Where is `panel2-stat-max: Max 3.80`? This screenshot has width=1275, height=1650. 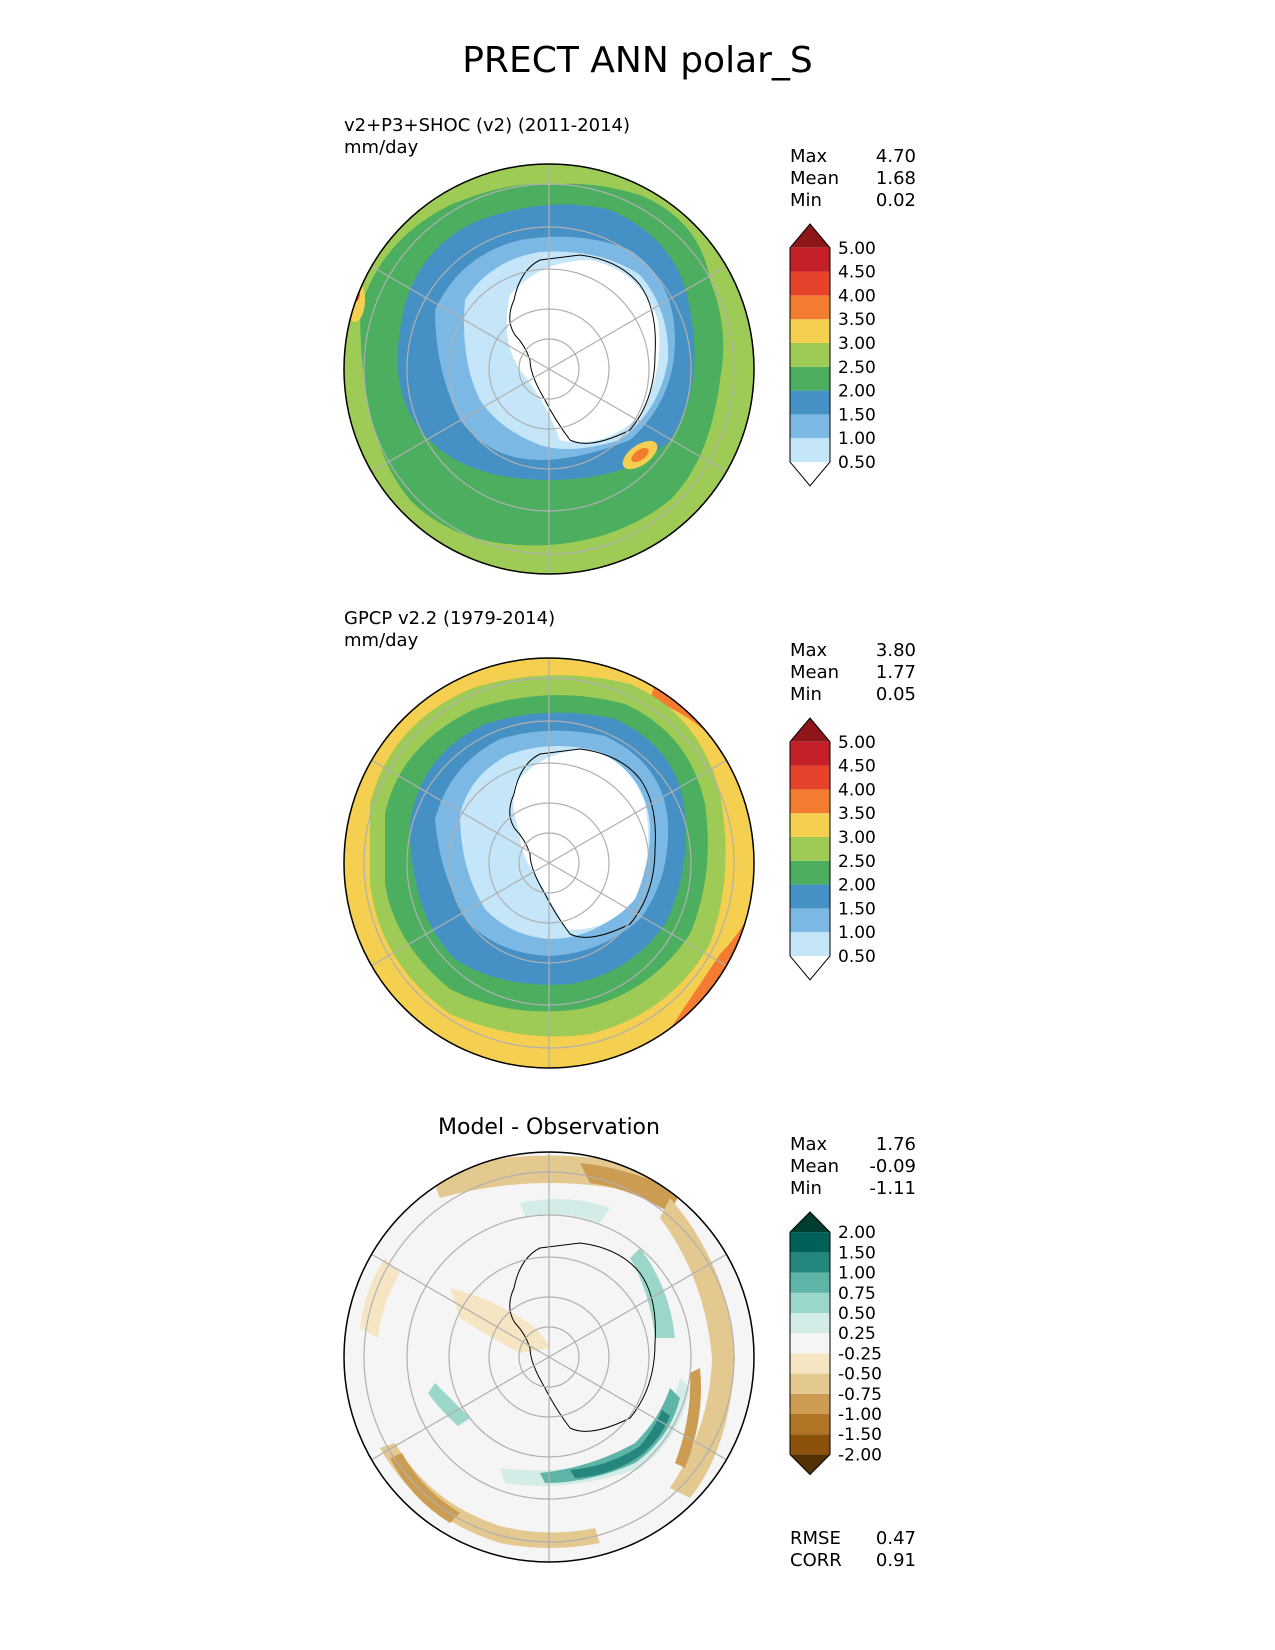
panel2-stat-max: Max 3.80 is located at coordinates (853, 650).